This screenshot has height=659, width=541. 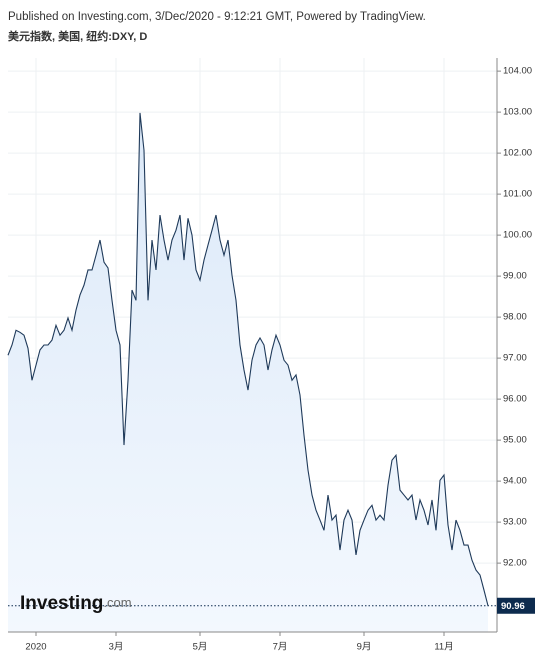 I want to click on last-value-box, so click(x=516, y=605).